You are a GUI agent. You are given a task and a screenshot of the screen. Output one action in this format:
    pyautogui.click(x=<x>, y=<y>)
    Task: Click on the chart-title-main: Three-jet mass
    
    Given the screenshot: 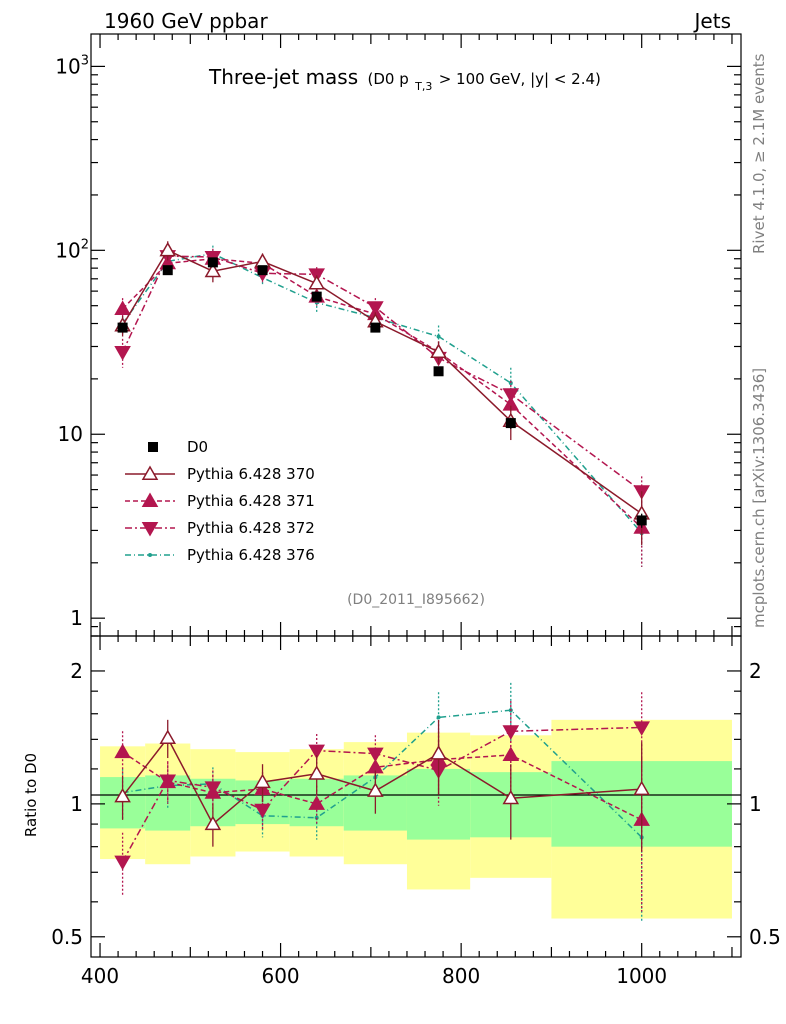 What is the action you would take?
    pyautogui.click(x=283, y=77)
    